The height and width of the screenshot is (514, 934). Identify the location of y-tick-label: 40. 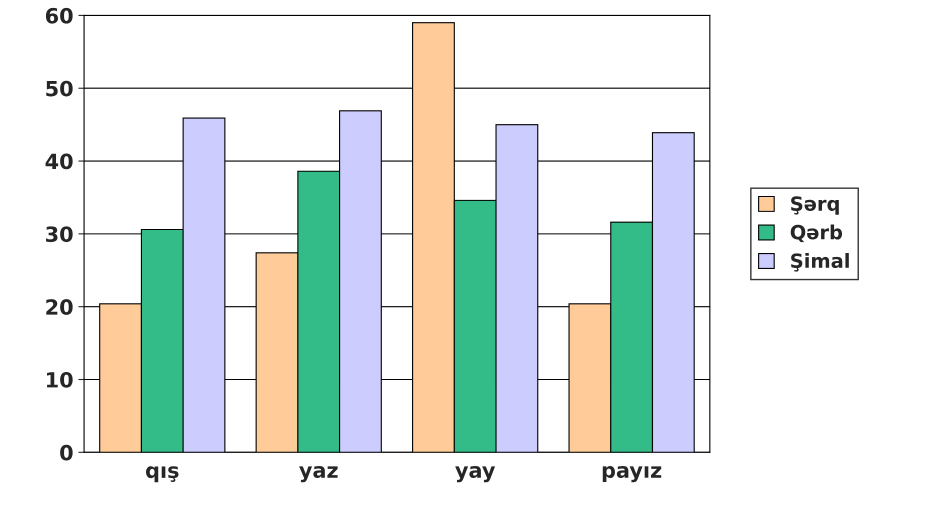
(59, 162).